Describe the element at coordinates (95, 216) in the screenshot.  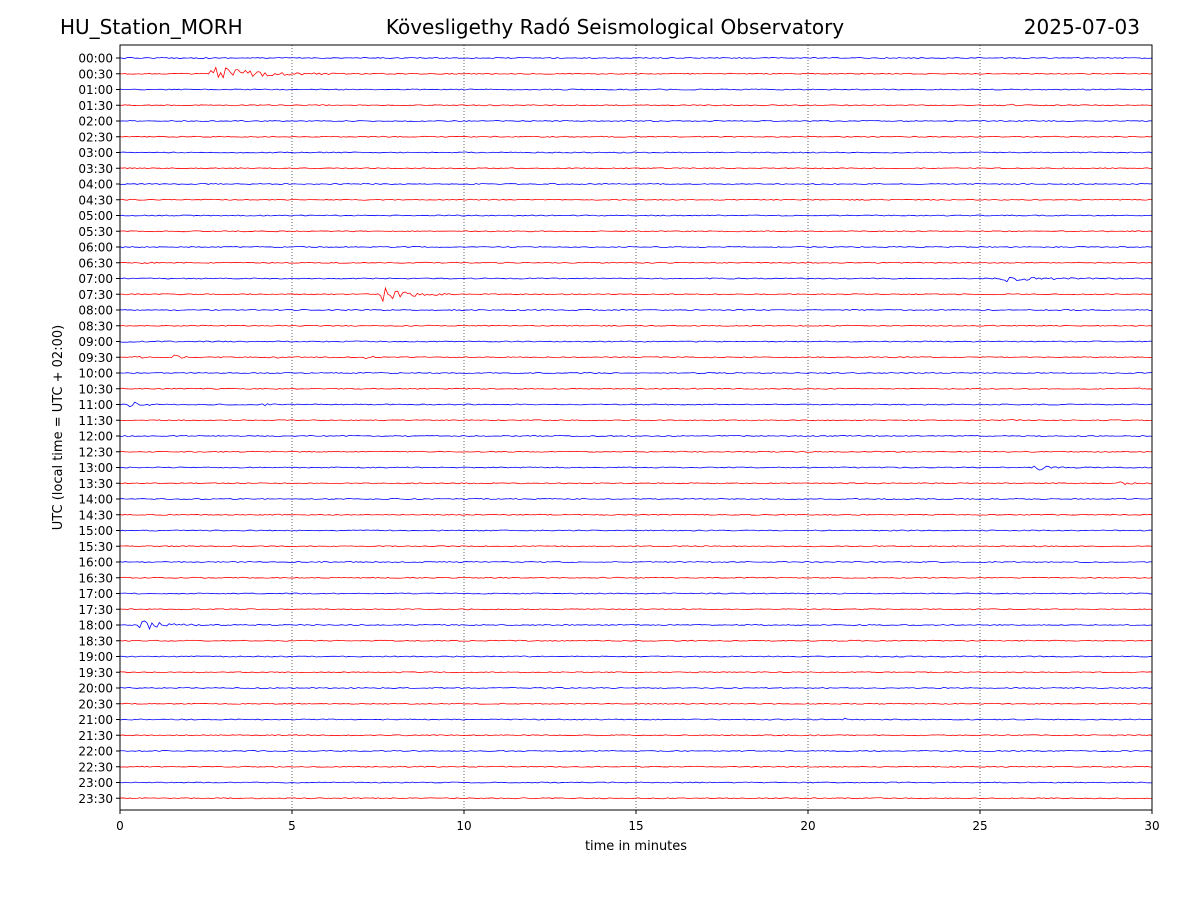
I see `y-tick-label: 05:00` at that location.